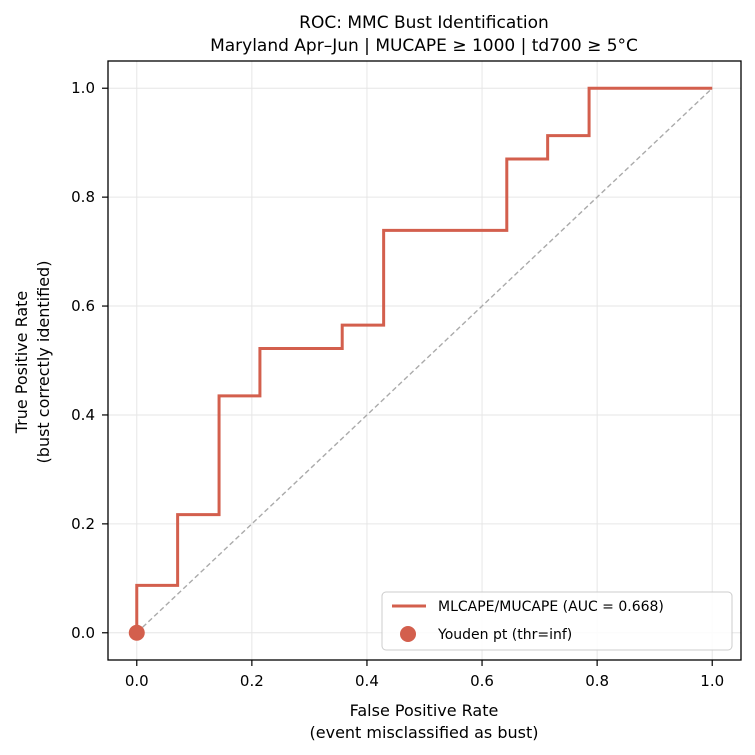 The height and width of the screenshot is (755, 755). Describe the element at coordinates (83, 415) in the screenshot. I see `y-tick-label: 0.4` at that location.